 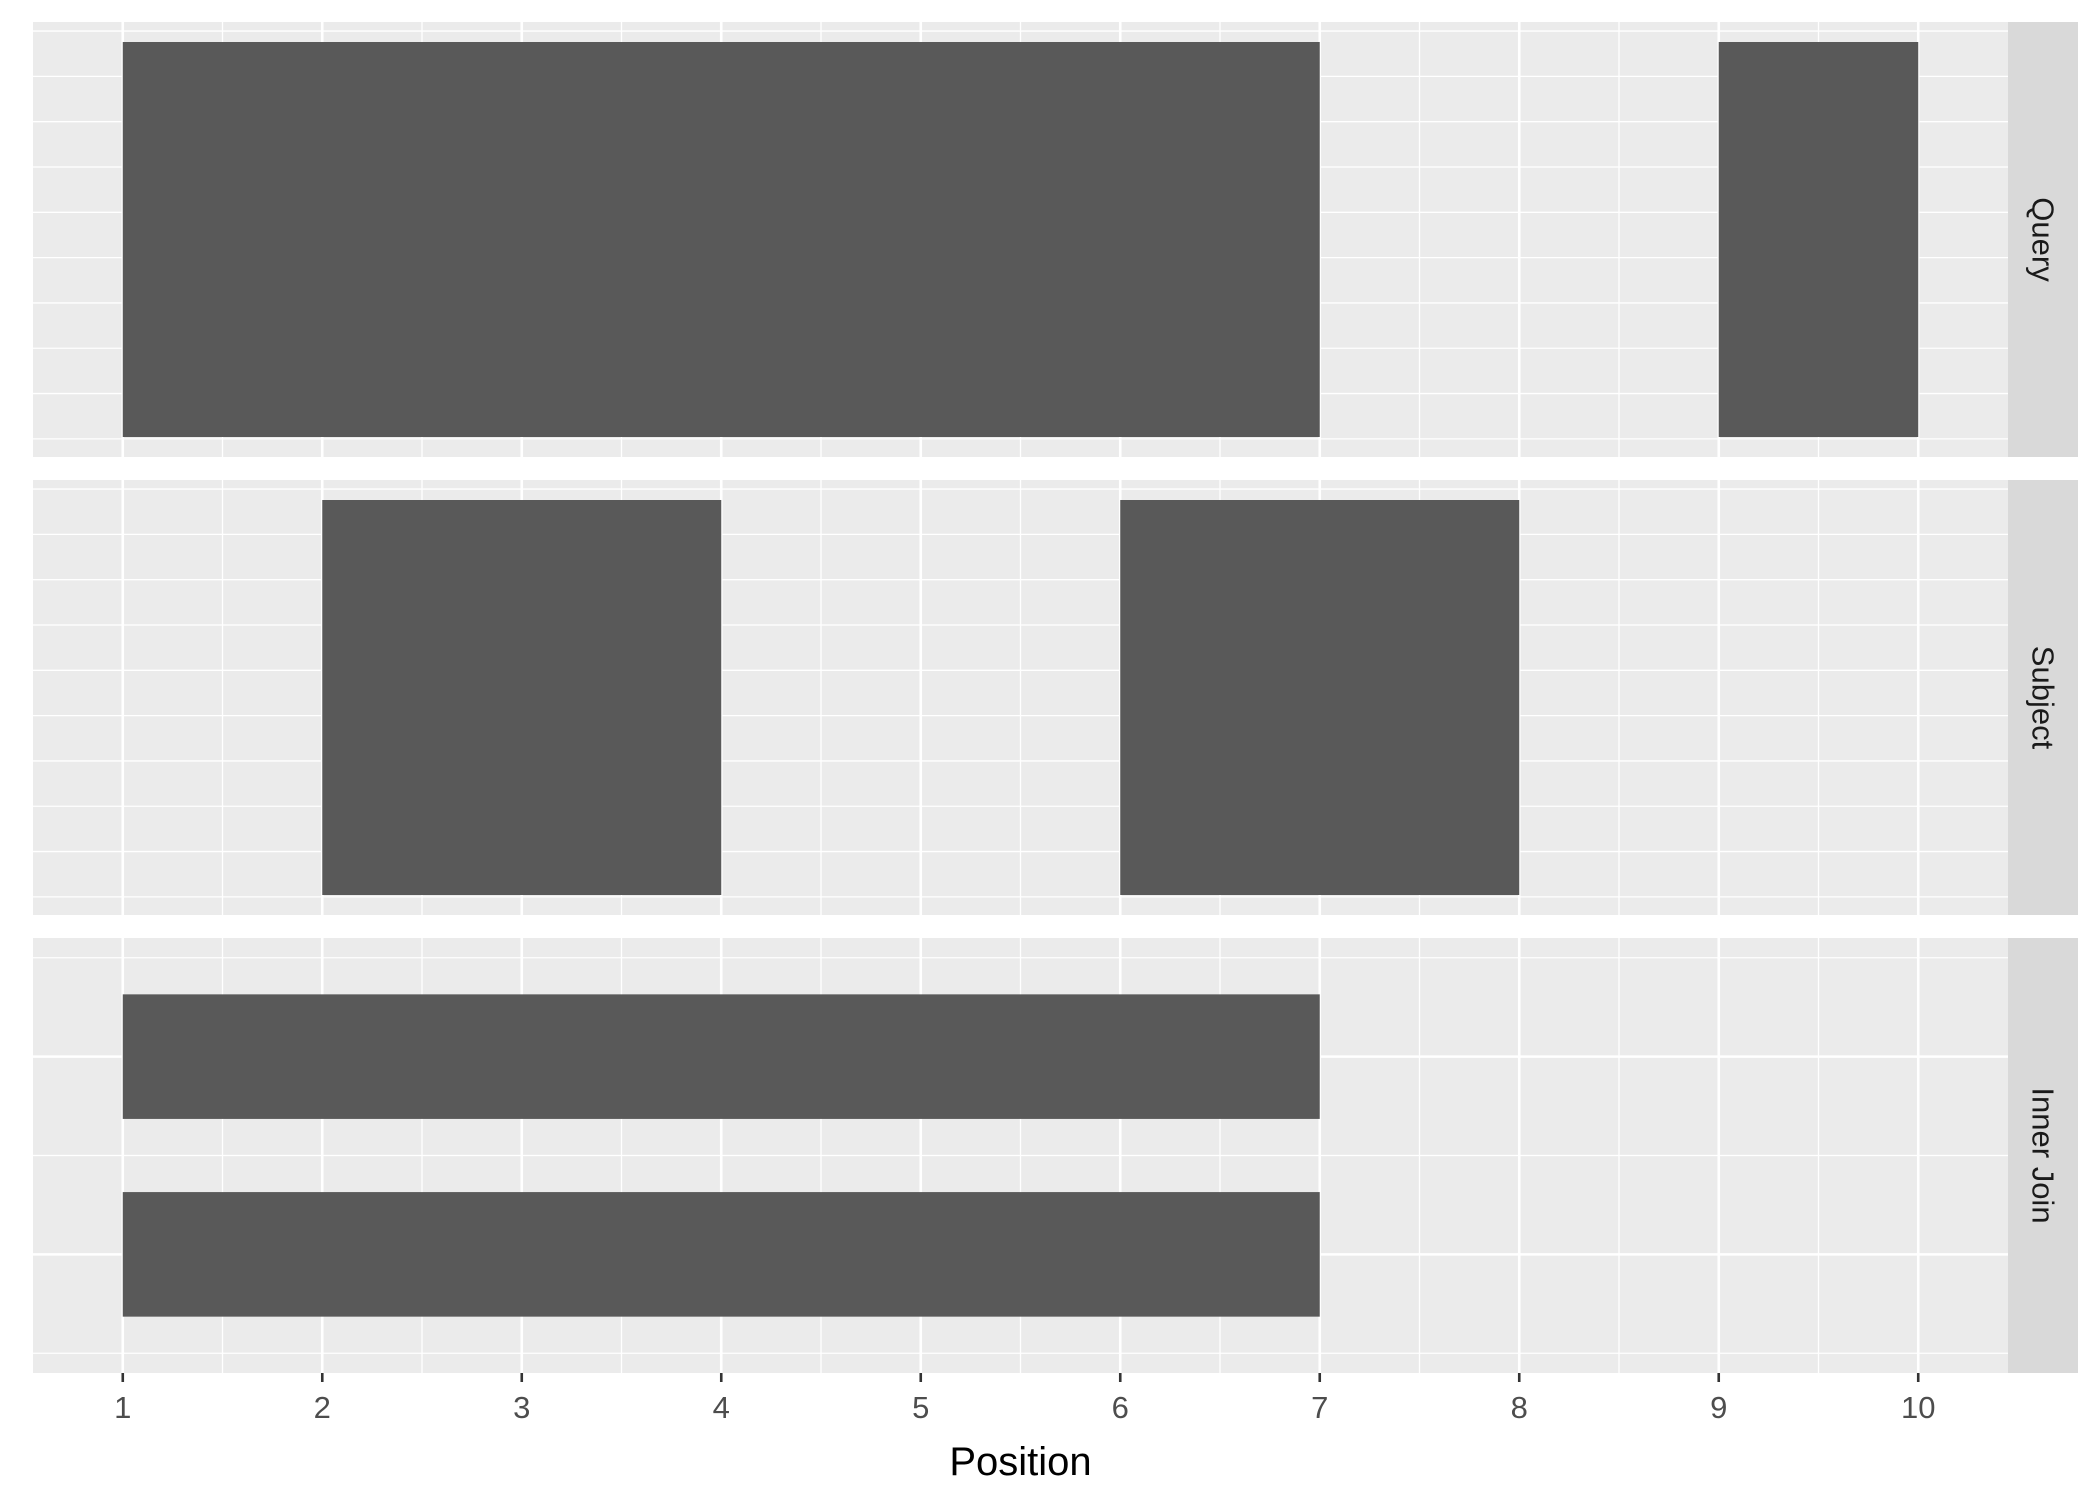 I want to click on facet-strip-label: Subject, so click(x=2043, y=698).